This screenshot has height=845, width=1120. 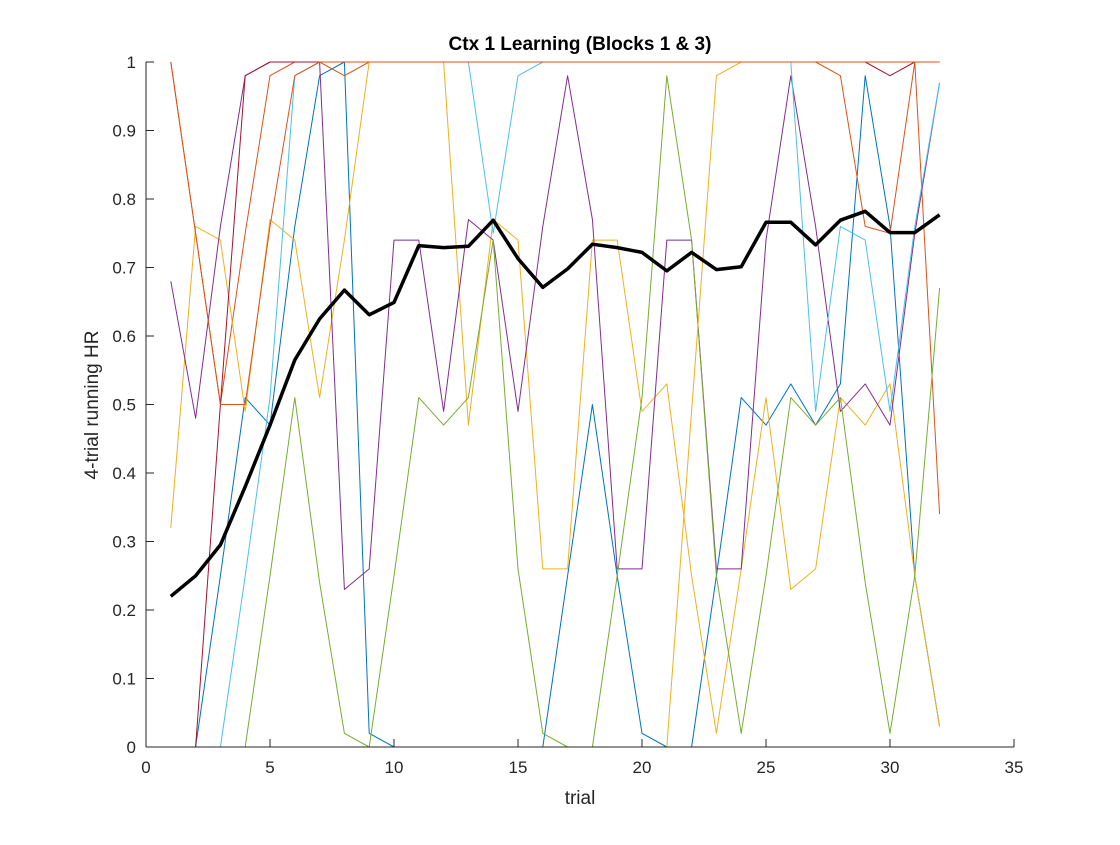 I want to click on y-axis-label: 4-trial running HR, so click(x=92, y=405).